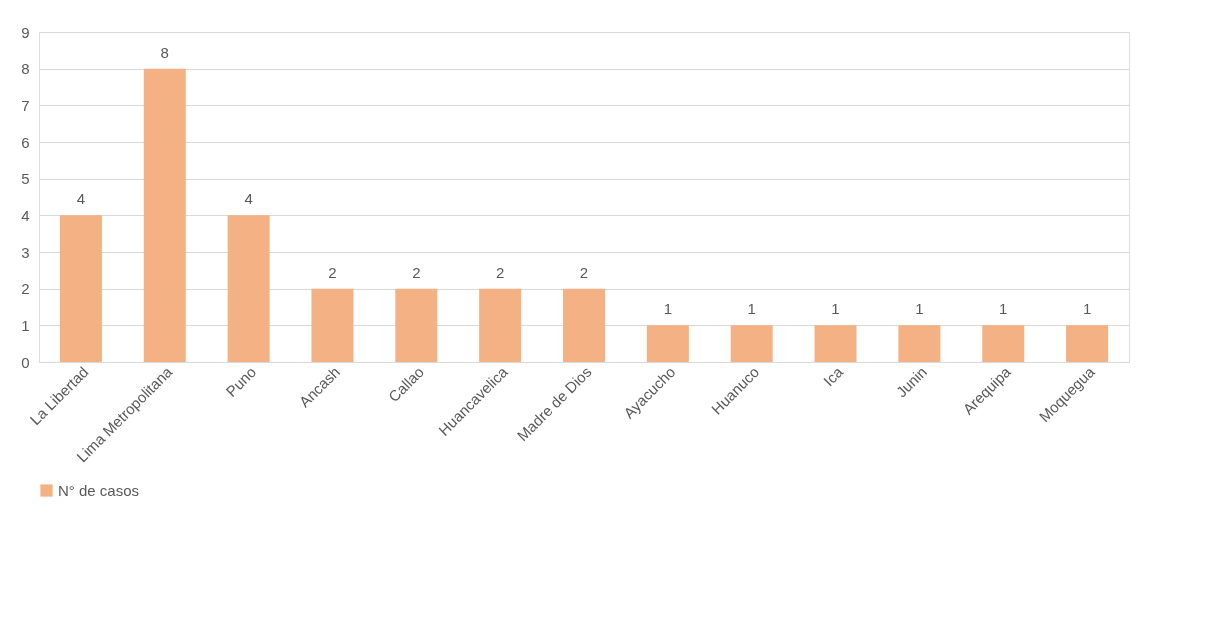 Image resolution: width=1206 pixels, height=621 pixels. What do you see at coordinates (25, 362) in the screenshot?
I see `y-tick-label: 0` at bounding box center [25, 362].